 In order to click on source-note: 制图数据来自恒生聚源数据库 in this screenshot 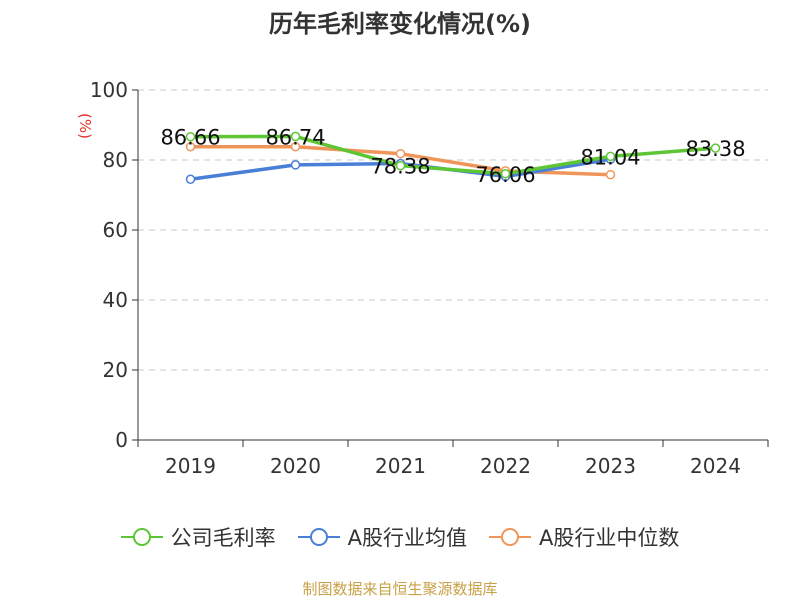, I will do `click(400, 589)`.